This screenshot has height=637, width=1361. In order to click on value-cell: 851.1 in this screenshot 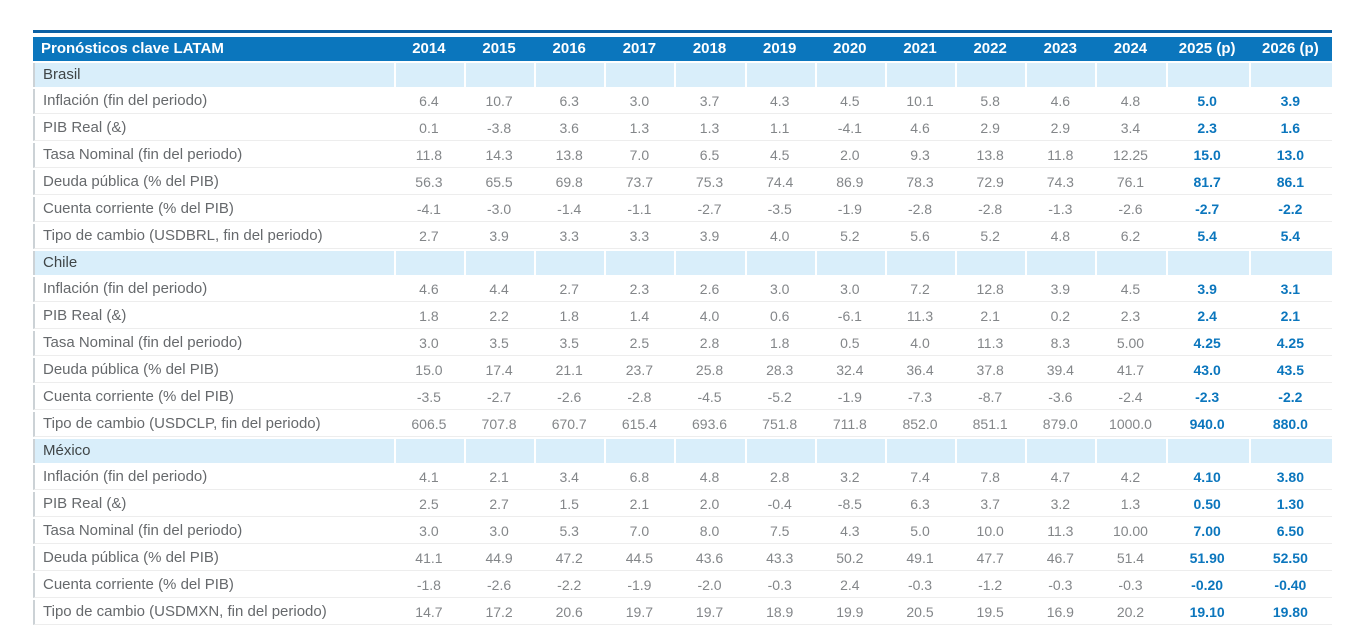, I will do `click(990, 424)`.